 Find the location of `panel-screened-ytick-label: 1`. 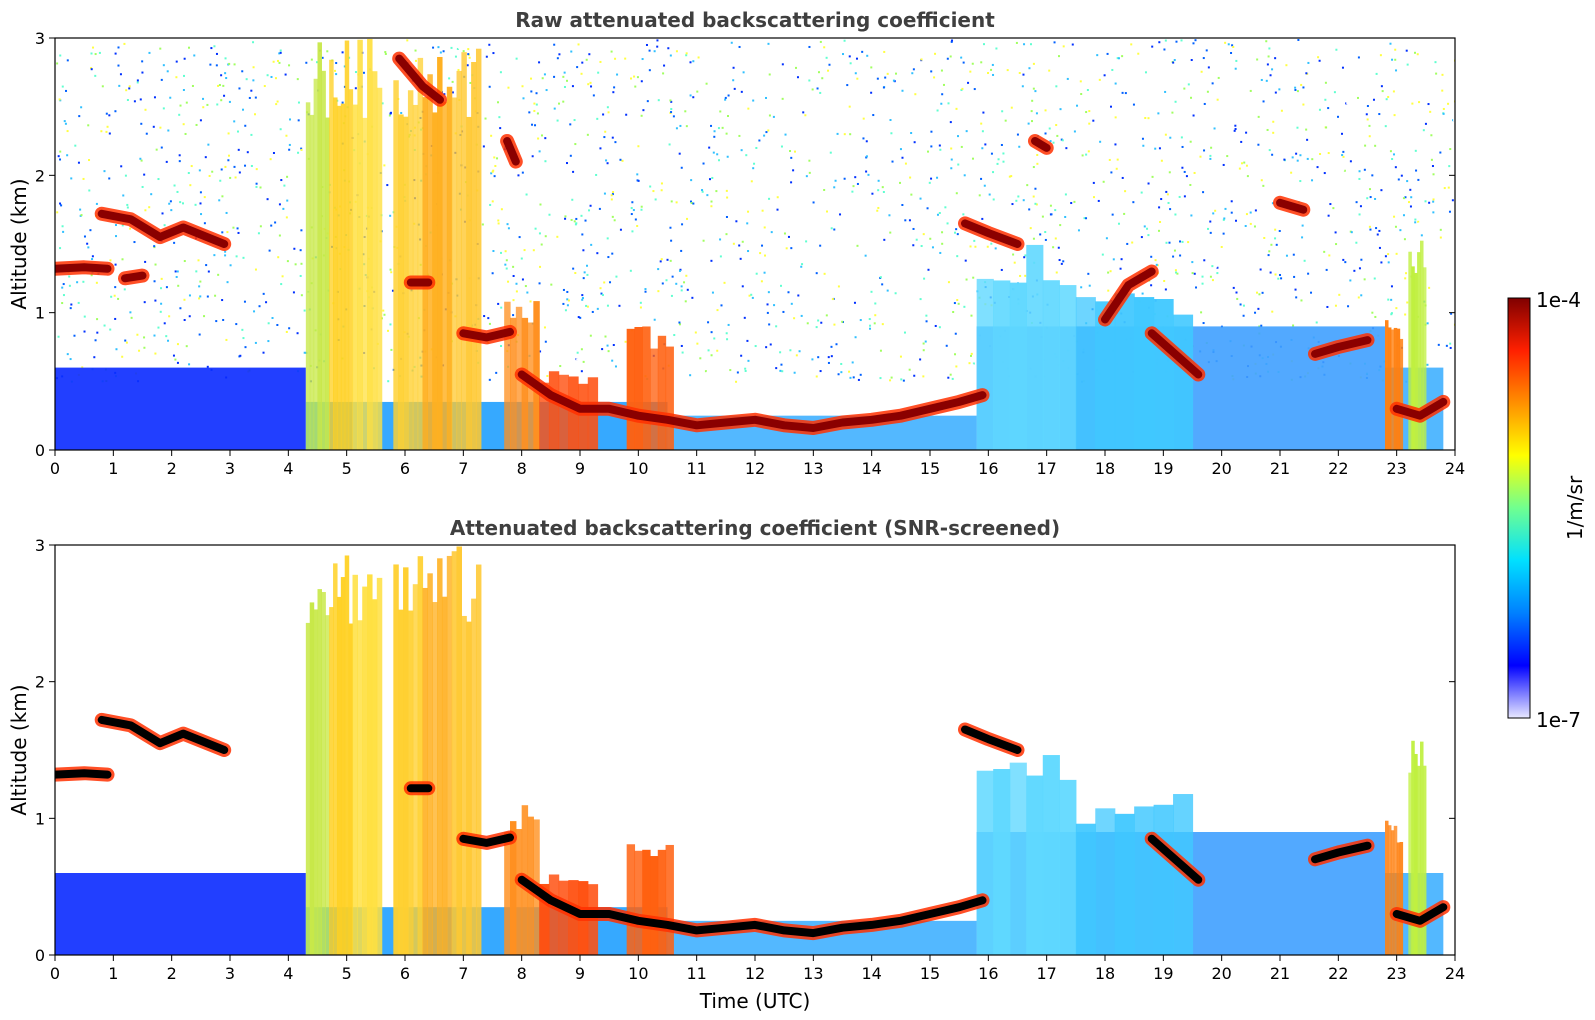

panel-screened-ytick-label: 1 is located at coordinates (40, 818).